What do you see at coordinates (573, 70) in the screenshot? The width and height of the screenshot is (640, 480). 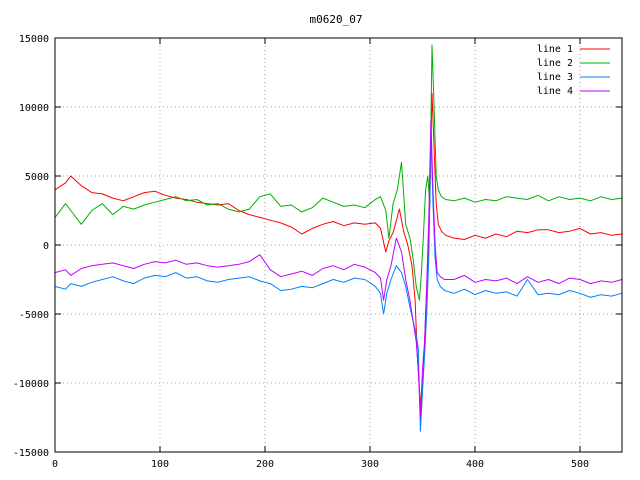 I see `legend: line 1 line 2 line 3 line 4` at bounding box center [573, 70].